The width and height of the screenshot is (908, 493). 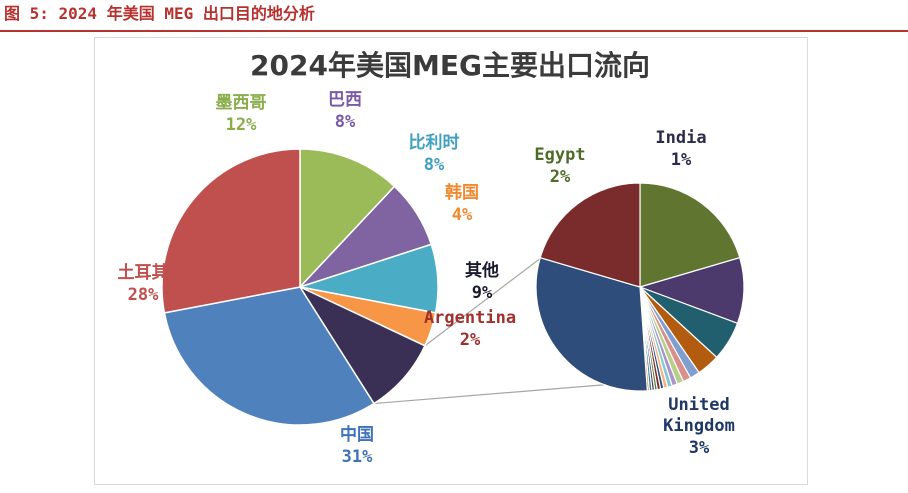 What do you see at coordinates (699, 448) in the screenshot?
I see `united-kingdom-value: 3%` at bounding box center [699, 448].